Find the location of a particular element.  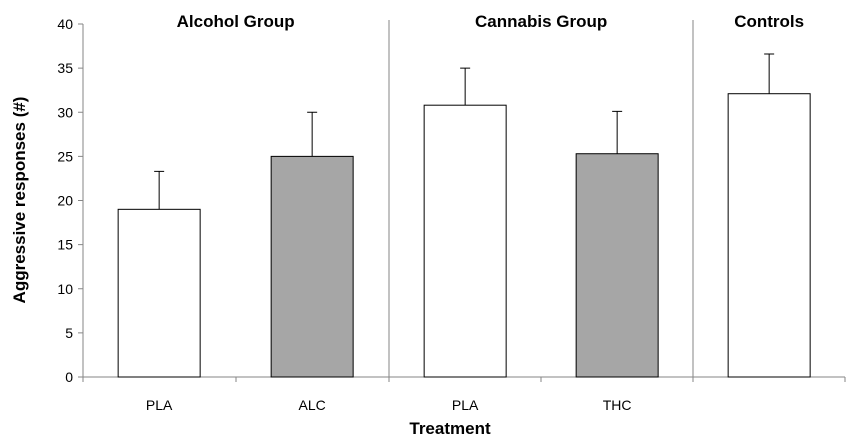

group-title: Controls is located at coordinates (769, 21).